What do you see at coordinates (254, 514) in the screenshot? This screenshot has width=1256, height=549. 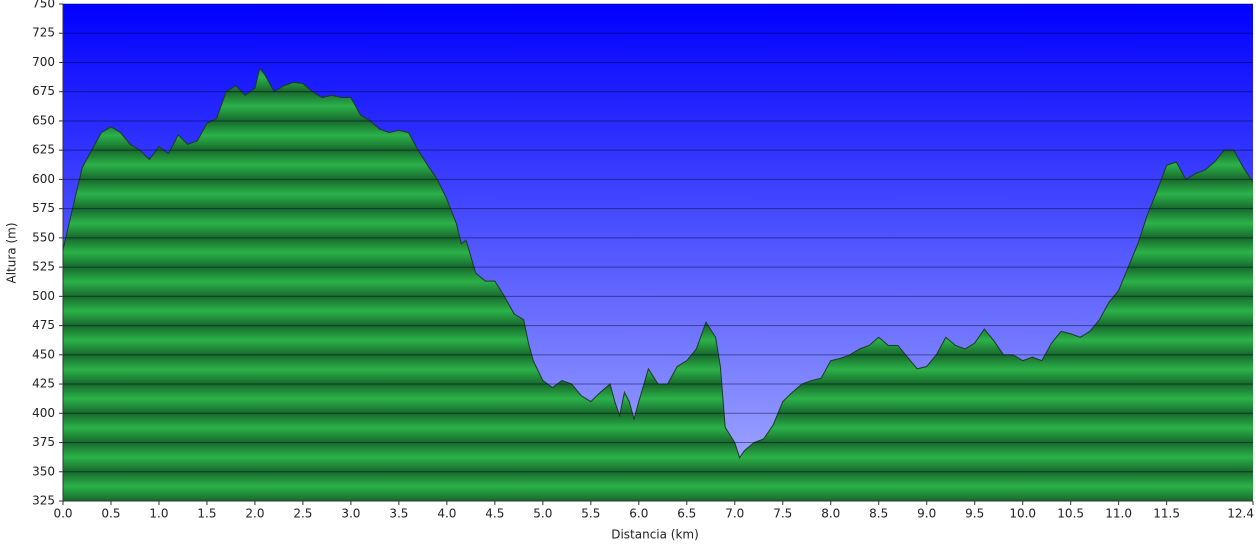 I see `x-tick-label: 2.0` at bounding box center [254, 514].